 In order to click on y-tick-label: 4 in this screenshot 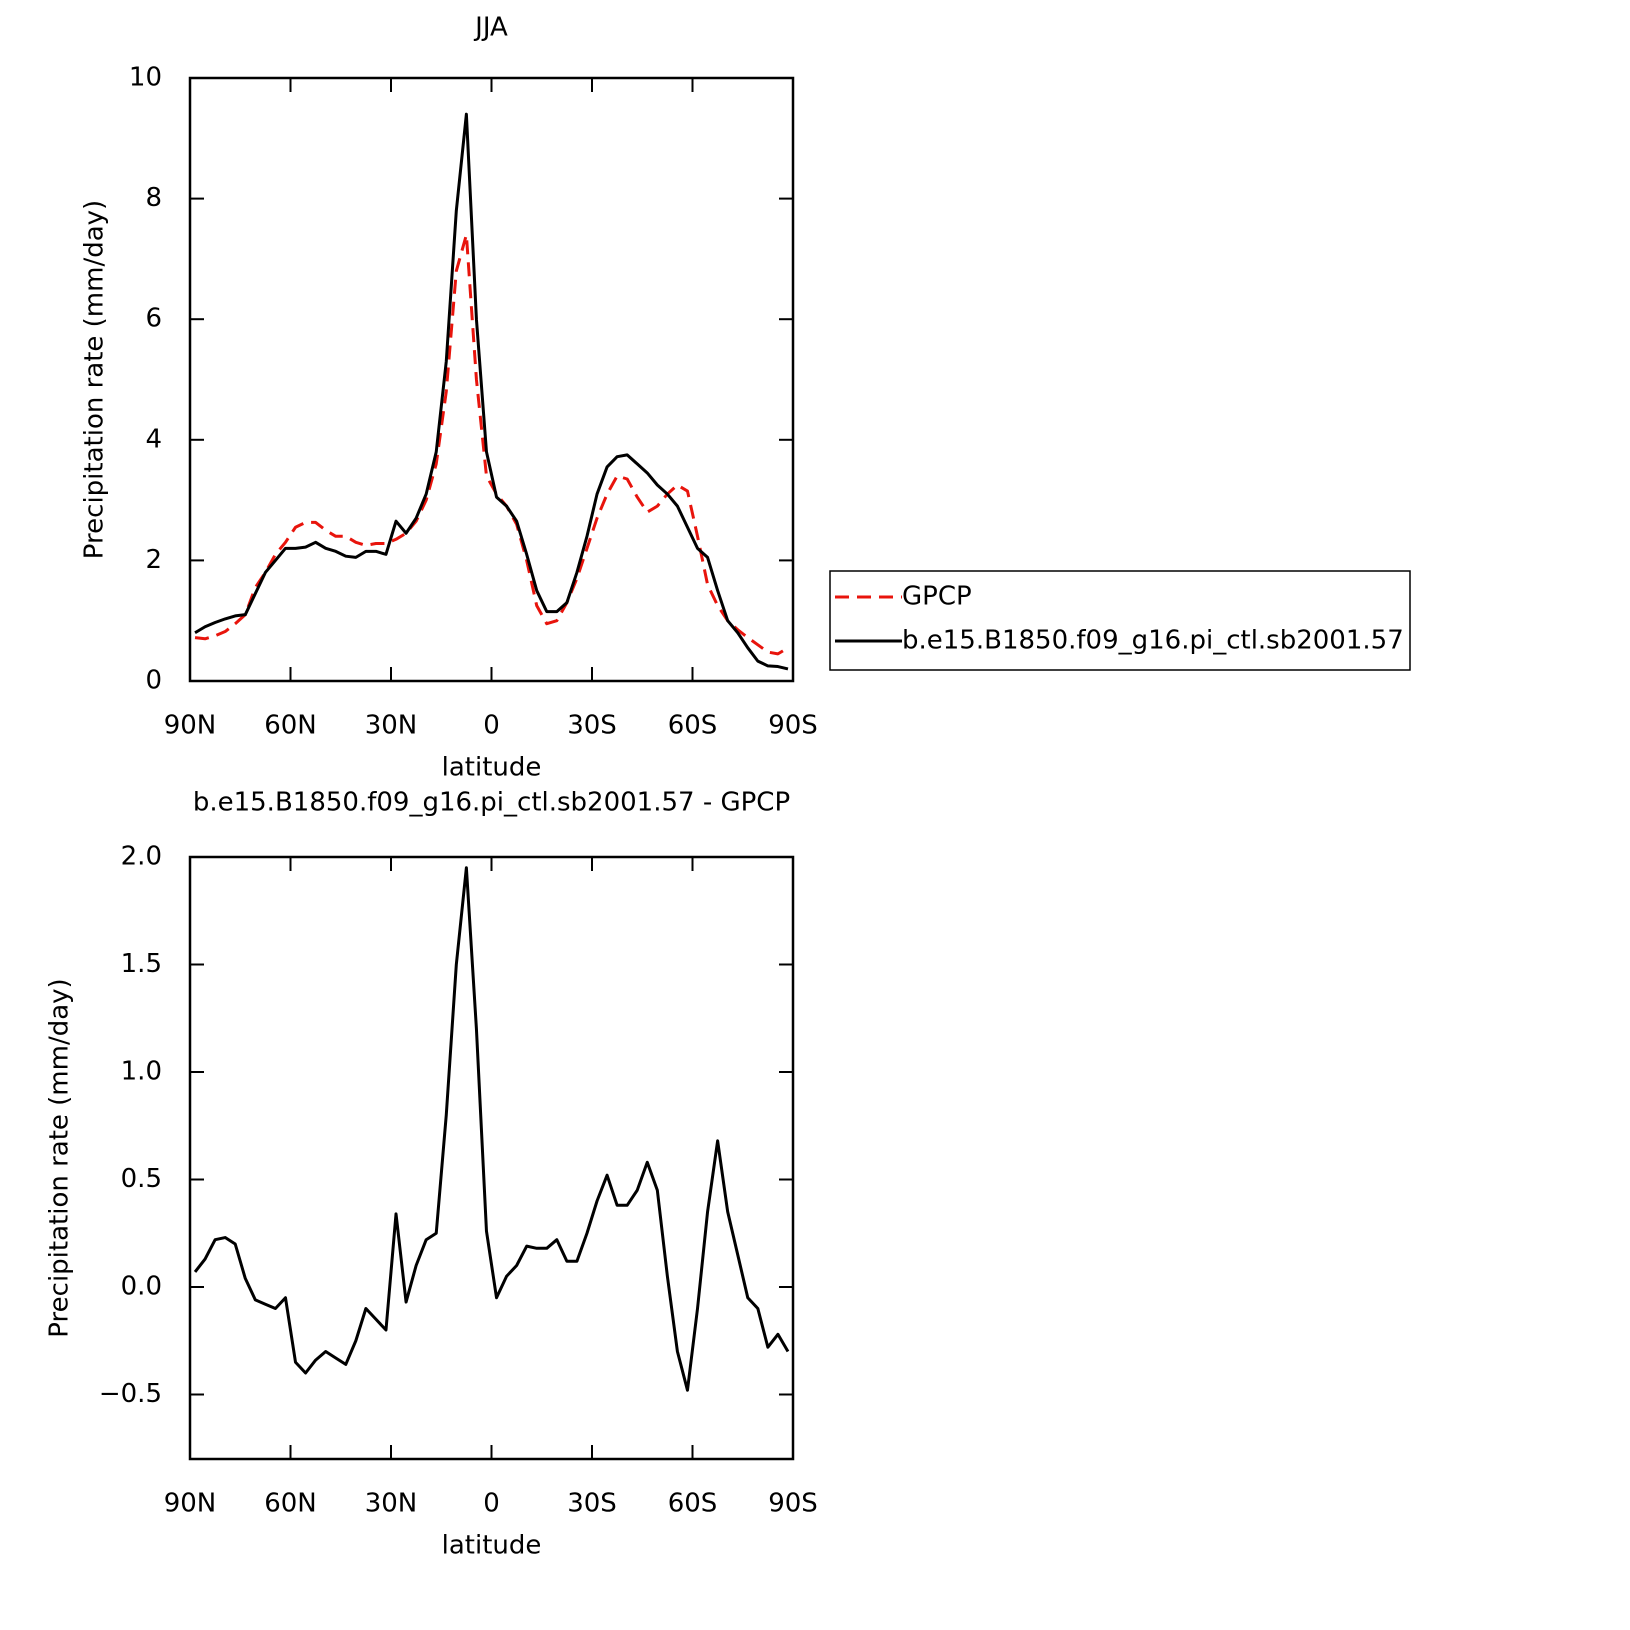, I will do `click(153, 439)`.